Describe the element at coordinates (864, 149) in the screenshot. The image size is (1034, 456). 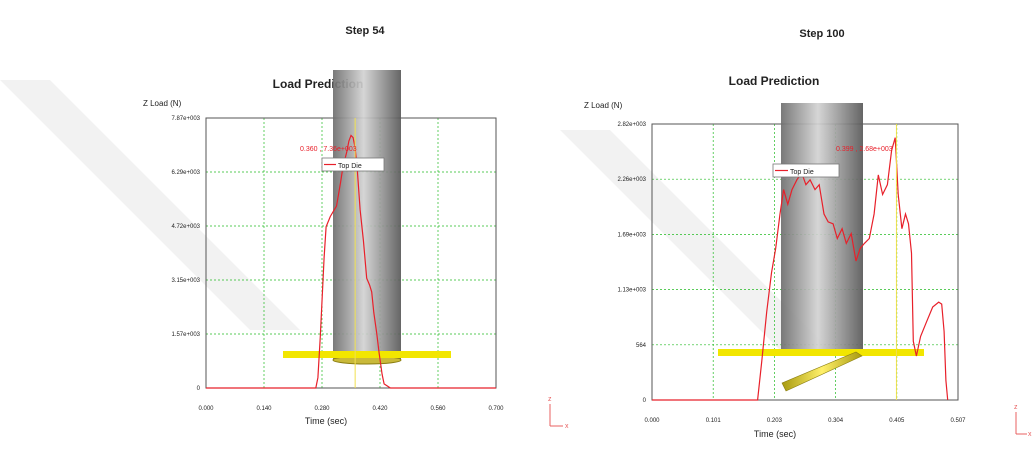
I see `annotation-label: 0.399 , 2.68e+003` at that location.